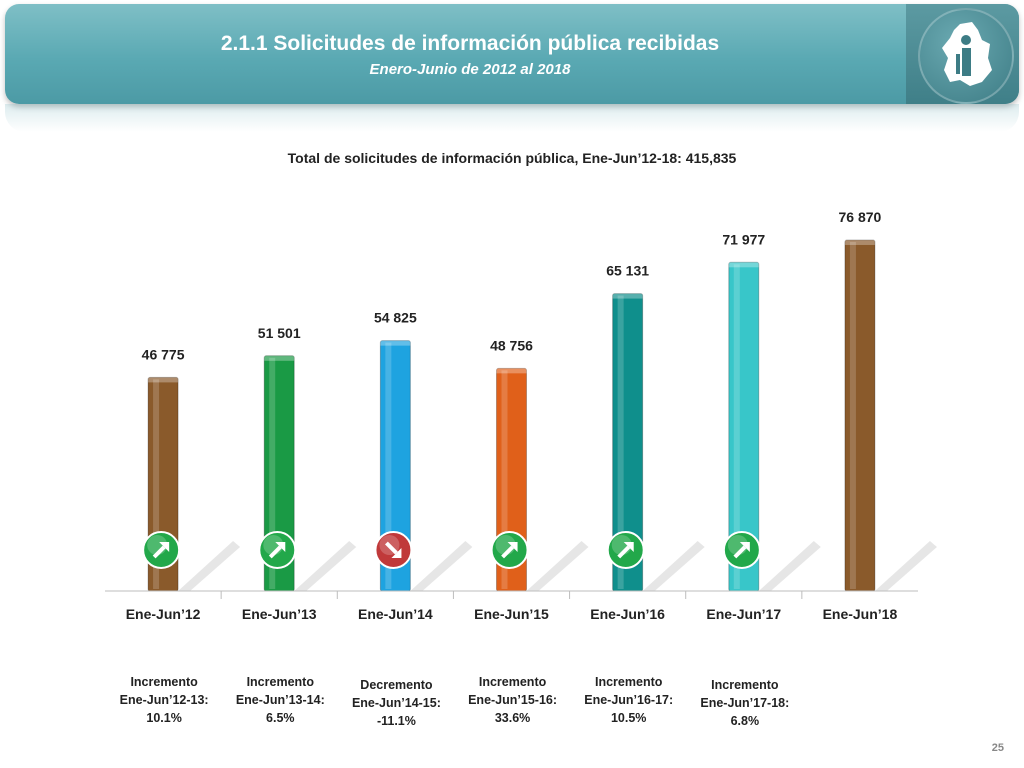  What do you see at coordinates (860, 614) in the screenshot?
I see `x-tick-label: Ene-Jun’18` at bounding box center [860, 614].